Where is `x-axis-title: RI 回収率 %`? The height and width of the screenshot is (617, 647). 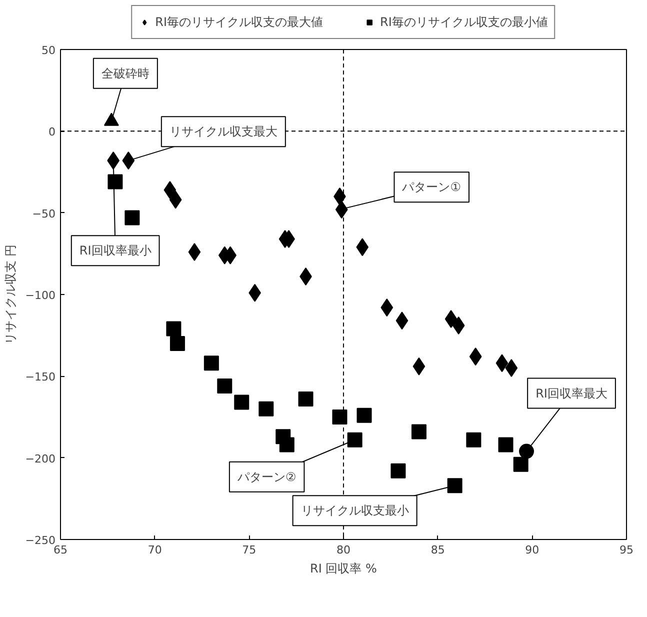
x-axis-title: RI 回収率 % is located at coordinates (343, 569).